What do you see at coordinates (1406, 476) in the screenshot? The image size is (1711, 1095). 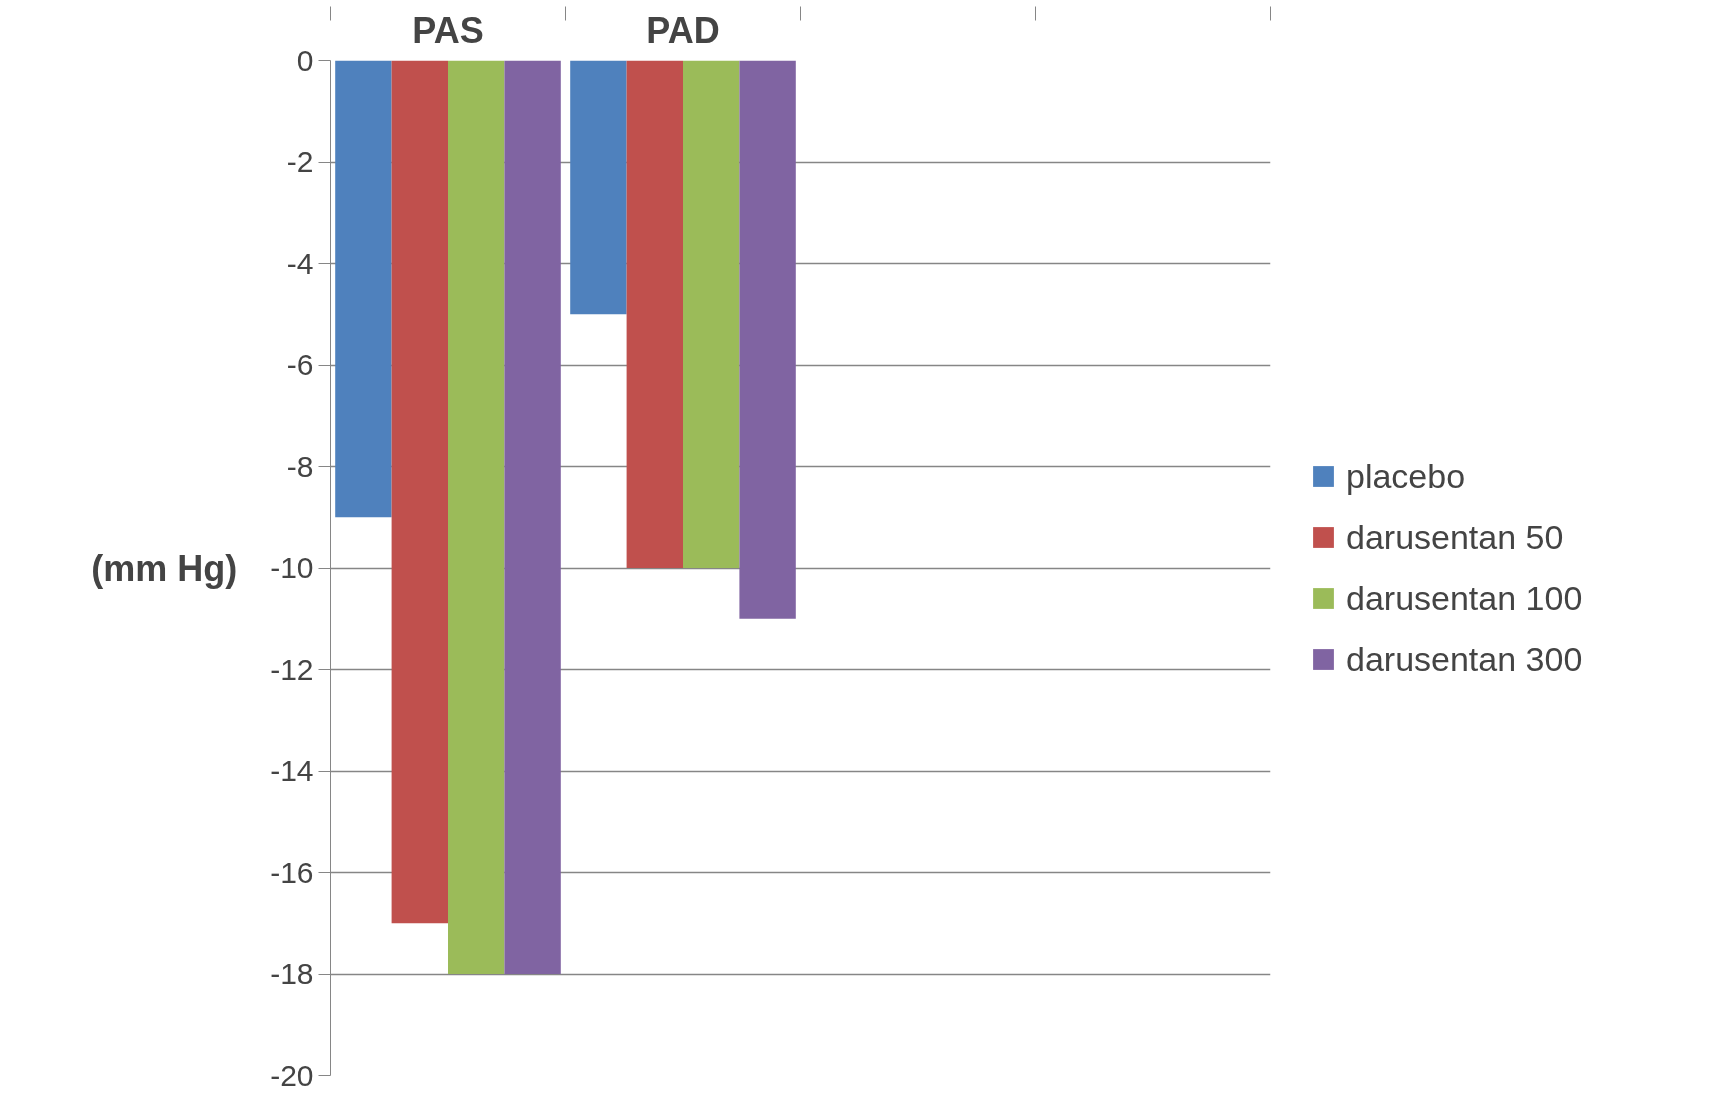 I see `legend-label: placebo` at bounding box center [1406, 476].